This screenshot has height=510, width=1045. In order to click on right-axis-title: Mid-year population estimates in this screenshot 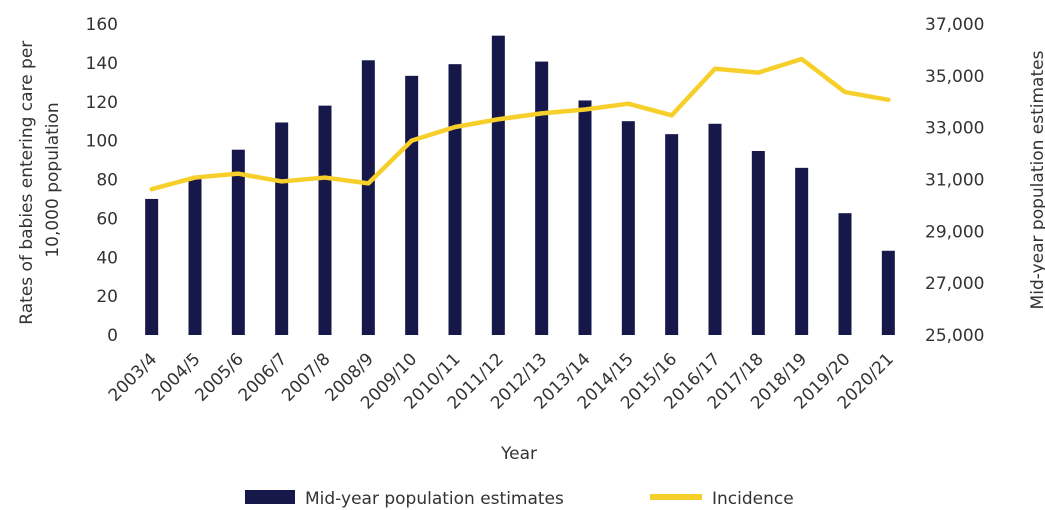, I will do `click(1036, 179)`.